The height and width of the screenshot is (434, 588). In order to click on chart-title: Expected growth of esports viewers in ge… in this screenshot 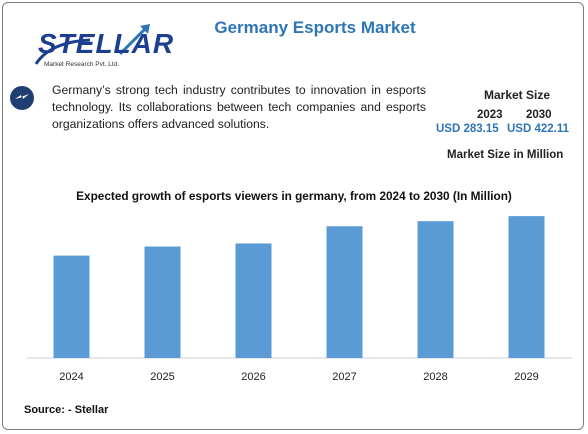, I will do `click(294, 196)`.